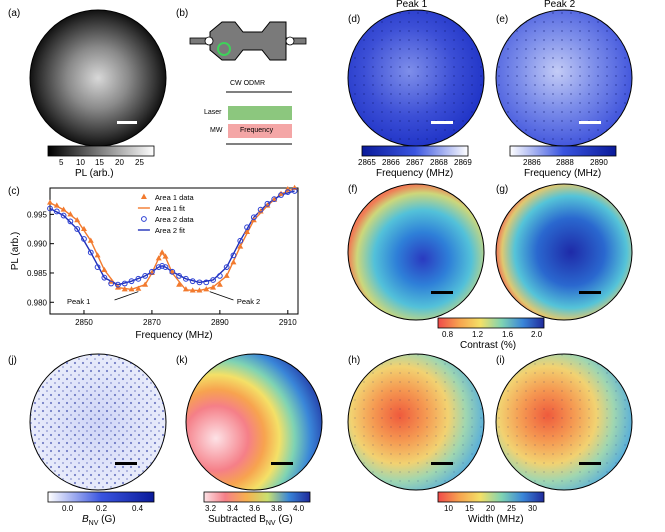  I want to click on cb-k-tick-5: 4.0, so click(299, 508).